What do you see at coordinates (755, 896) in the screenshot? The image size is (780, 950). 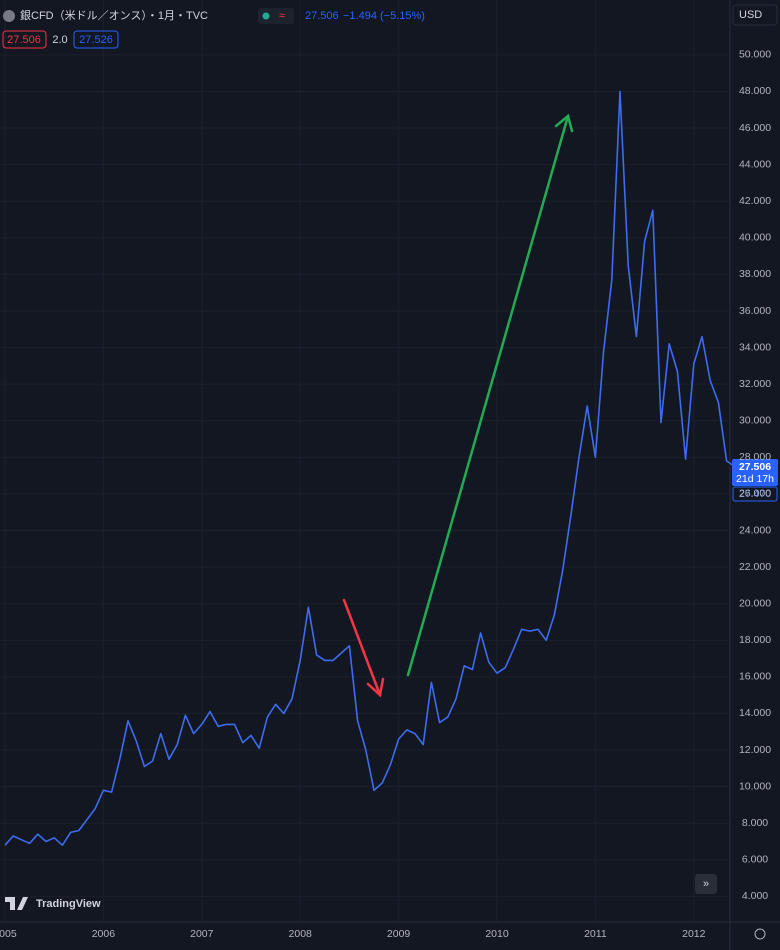 I see `y-tick-label: 4.000` at bounding box center [755, 896].